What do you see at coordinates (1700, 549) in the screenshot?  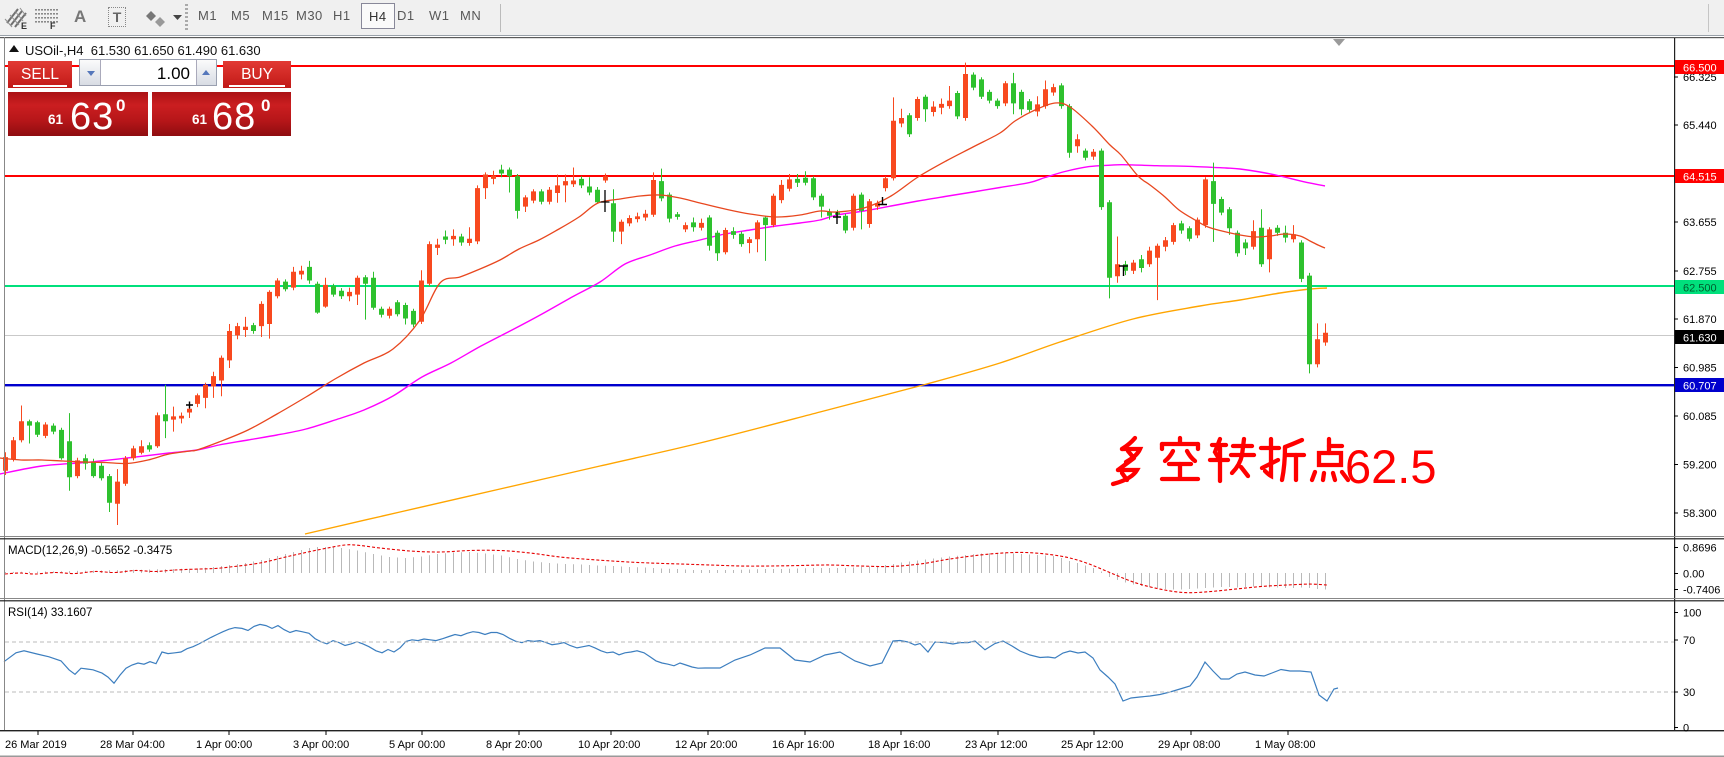 I see `svg-text: 0.8696` at bounding box center [1700, 549].